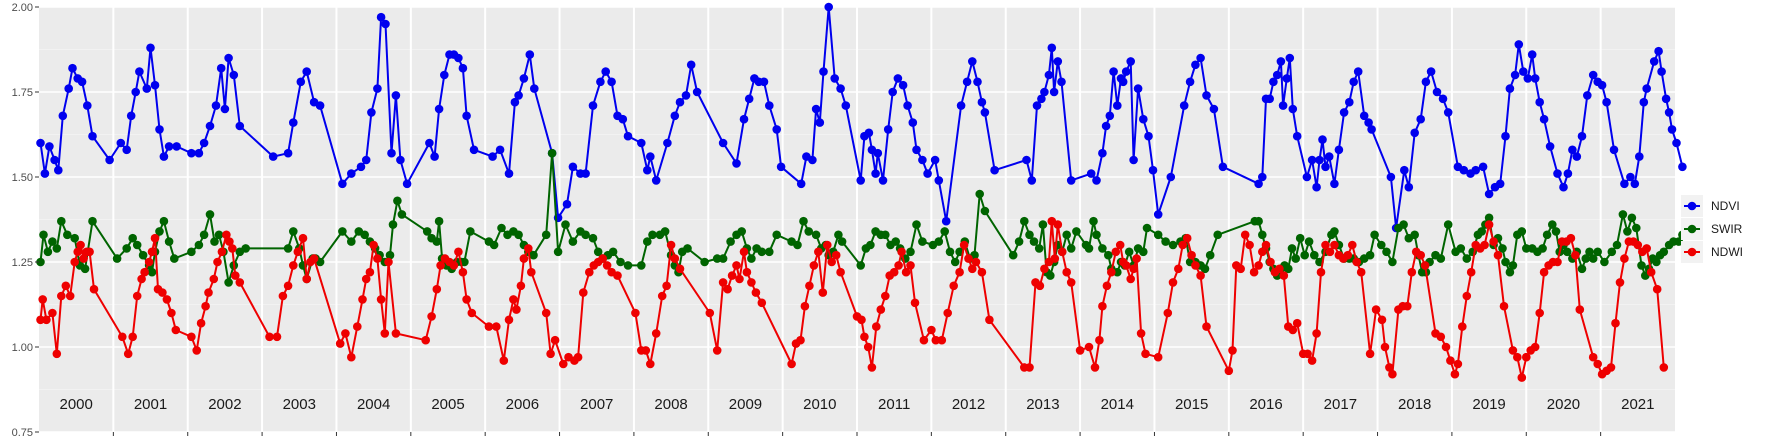 This screenshot has height=442, width=1773. Describe the element at coordinates (1488, 404) in the screenshot. I see `year-label-2019: 2019` at that location.